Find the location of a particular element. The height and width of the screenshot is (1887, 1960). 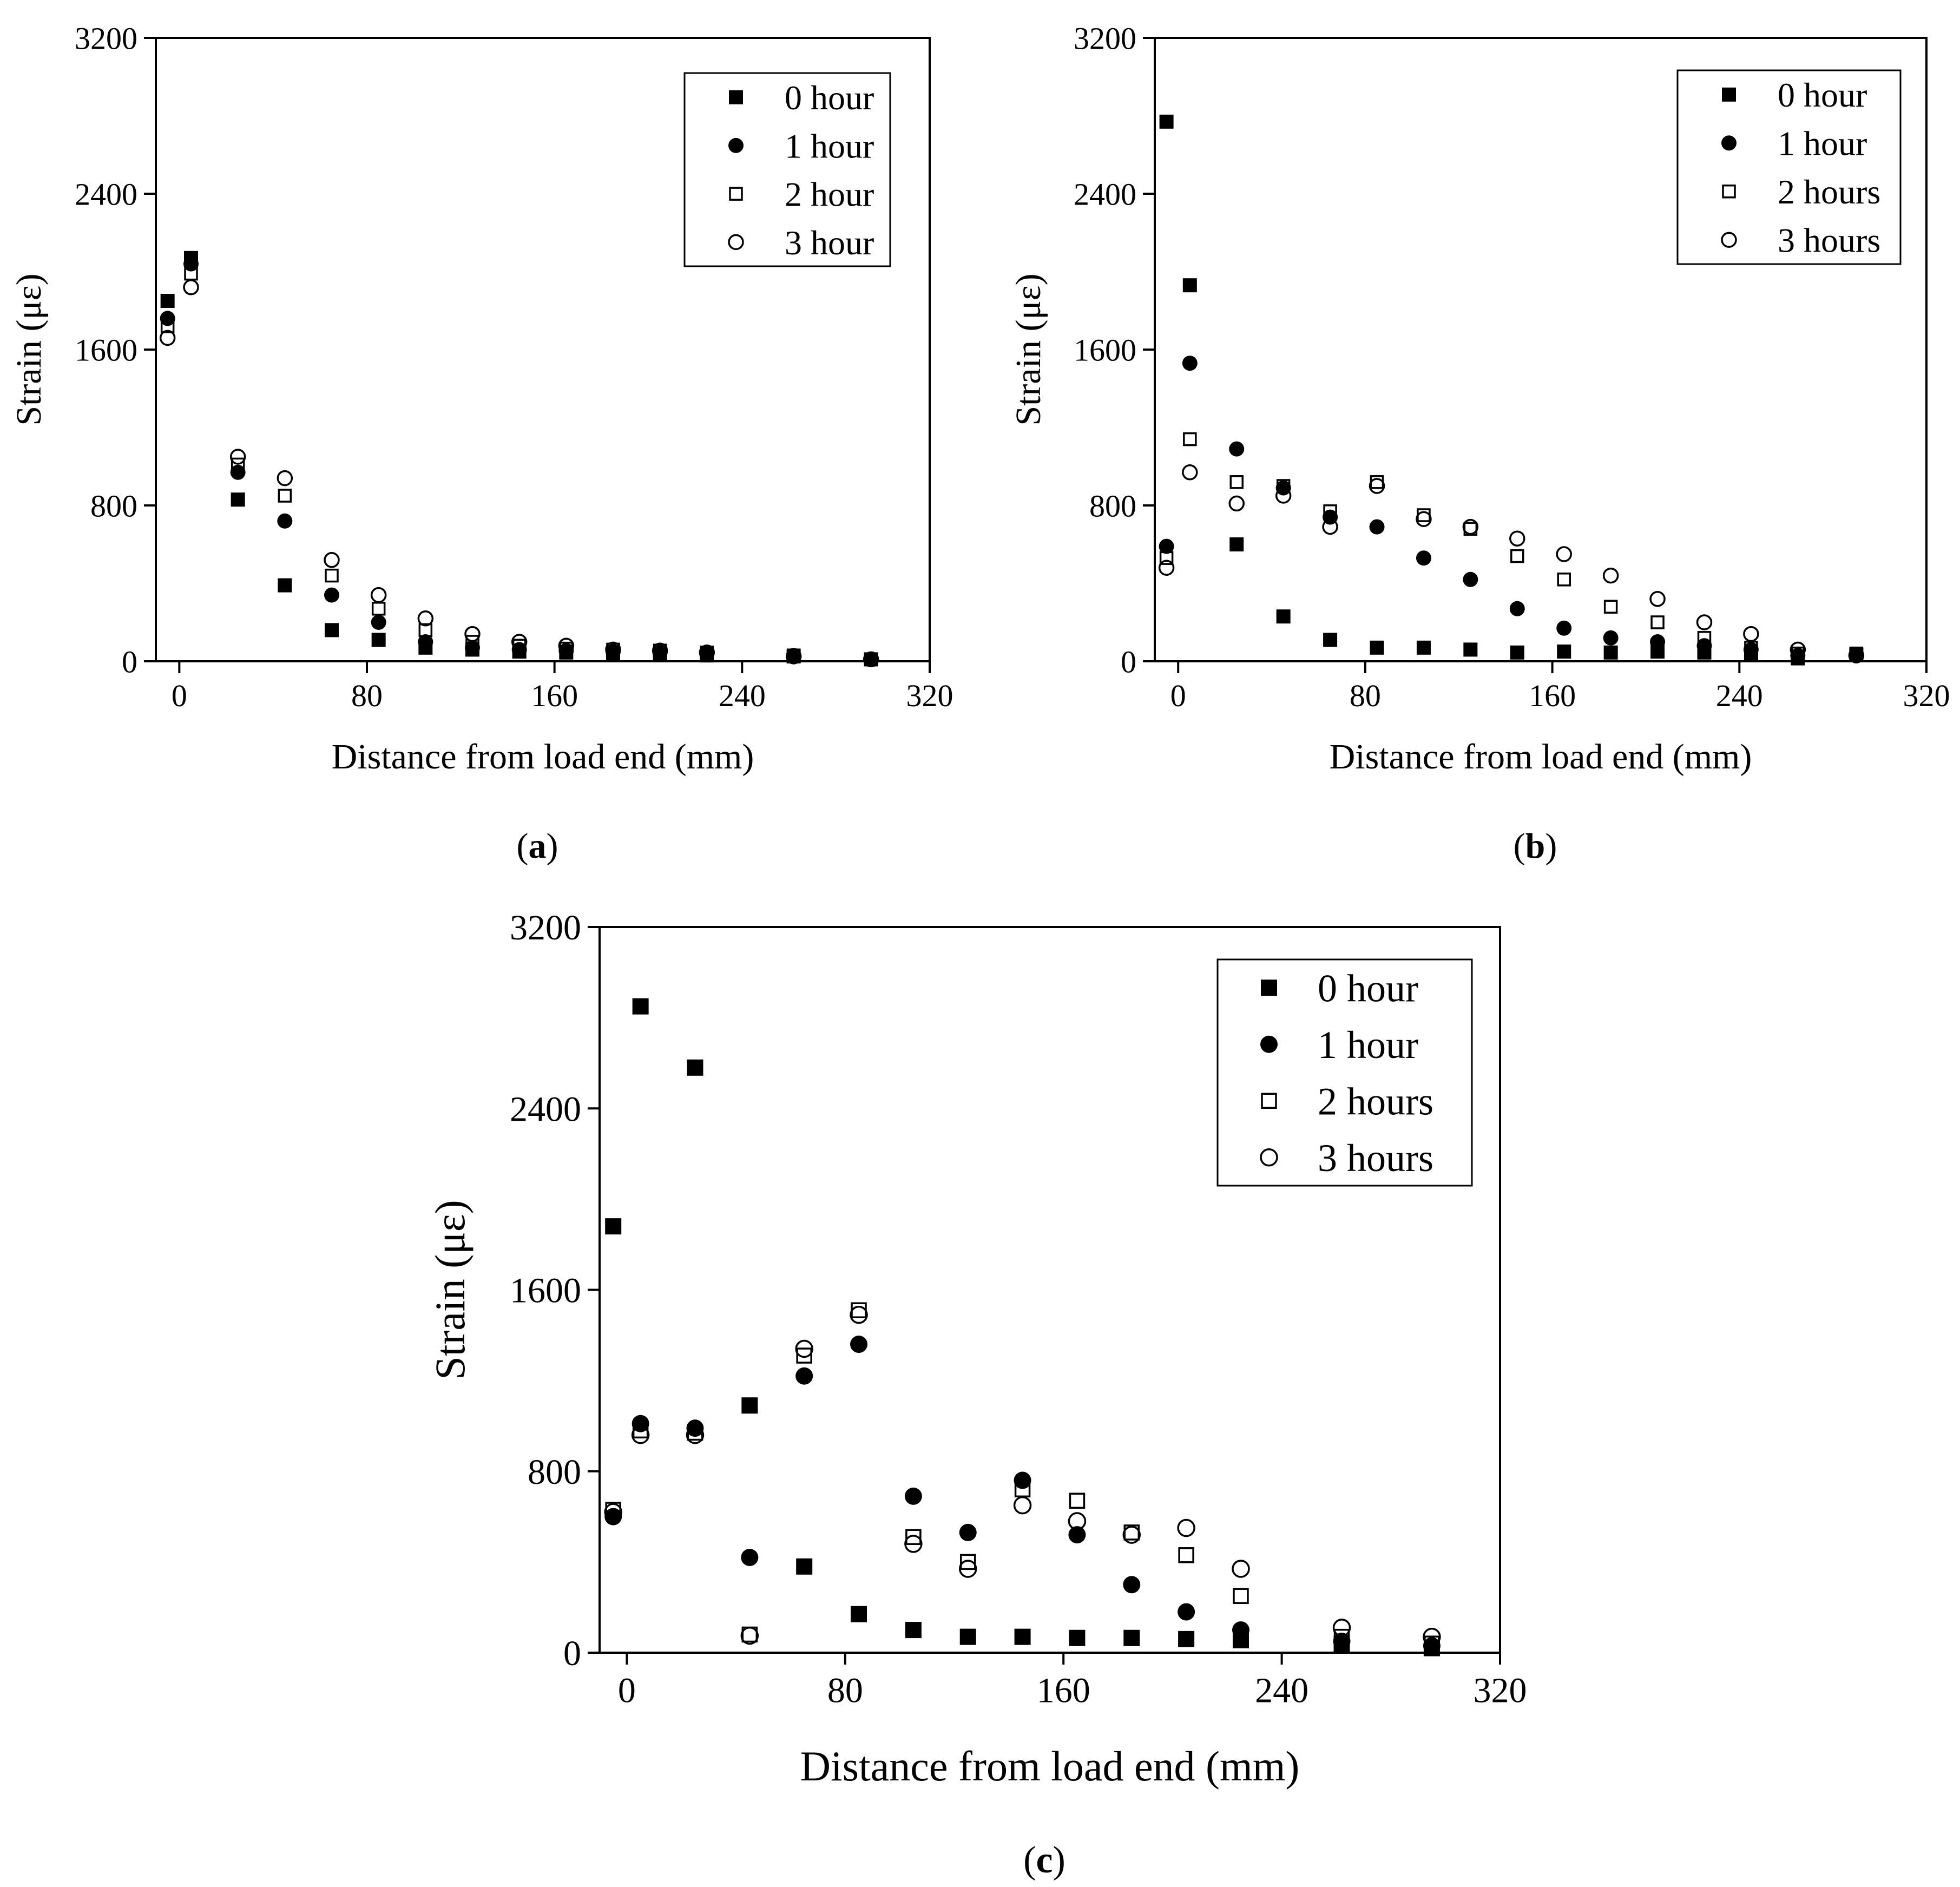

series-3-hours is located at coordinates (1022, 1475).